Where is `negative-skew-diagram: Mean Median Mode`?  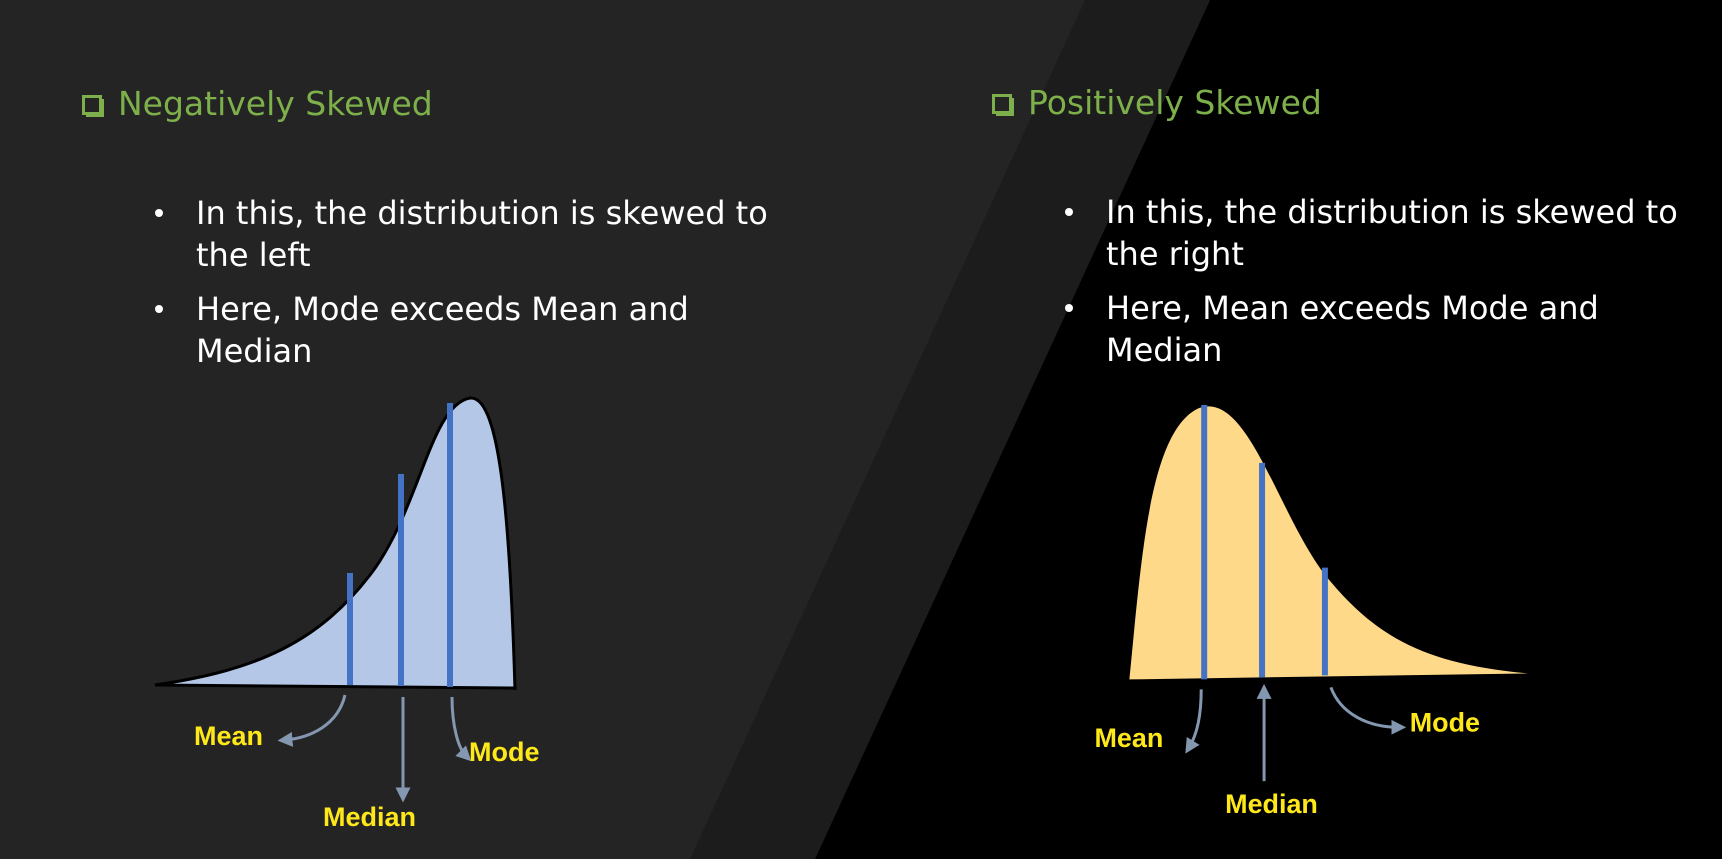 negative-skew-diagram: Mean Median Mode is located at coordinates (347, 614).